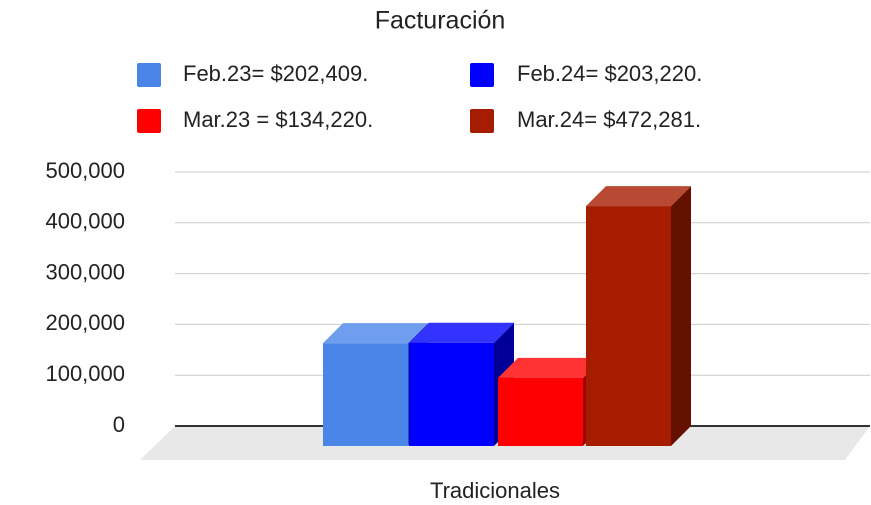  What do you see at coordinates (85, 322) in the screenshot?
I see `y-tick-label: 200,000` at bounding box center [85, 322].